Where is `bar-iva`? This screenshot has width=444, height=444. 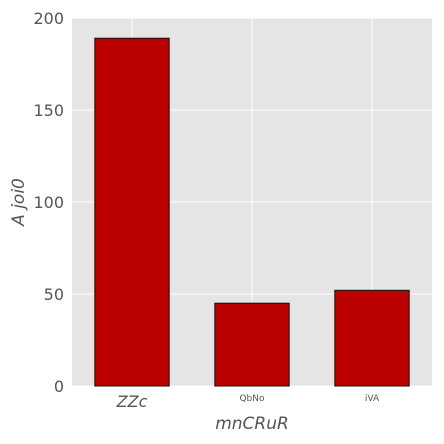
bar-iva is located at coordinates (372, 338).